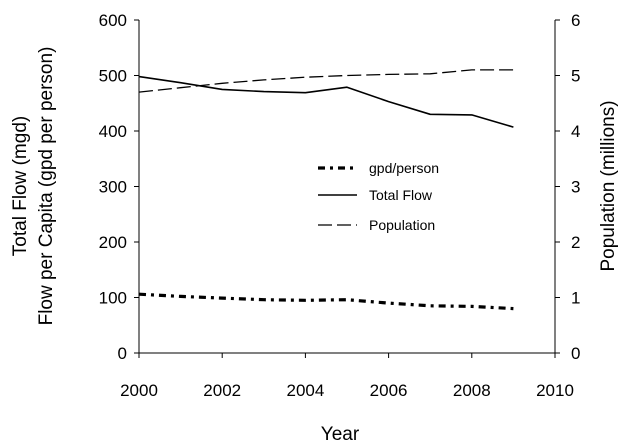  What do you see at coordinates (404, 168) in the screenshot?
I see `legend-label-0: gpd/person` at bounding box center [404, 168].